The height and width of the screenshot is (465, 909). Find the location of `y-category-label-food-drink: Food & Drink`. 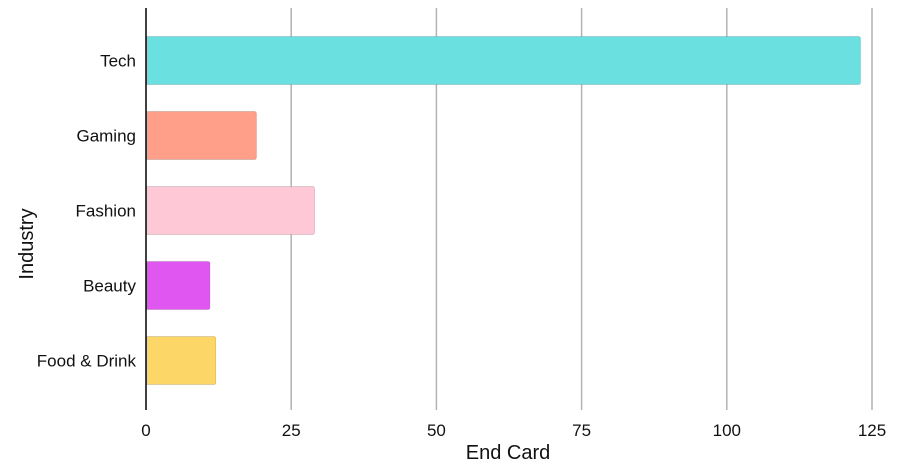

y-category-label-food-drink: Food & Drink is located at coordinates (87, 361).